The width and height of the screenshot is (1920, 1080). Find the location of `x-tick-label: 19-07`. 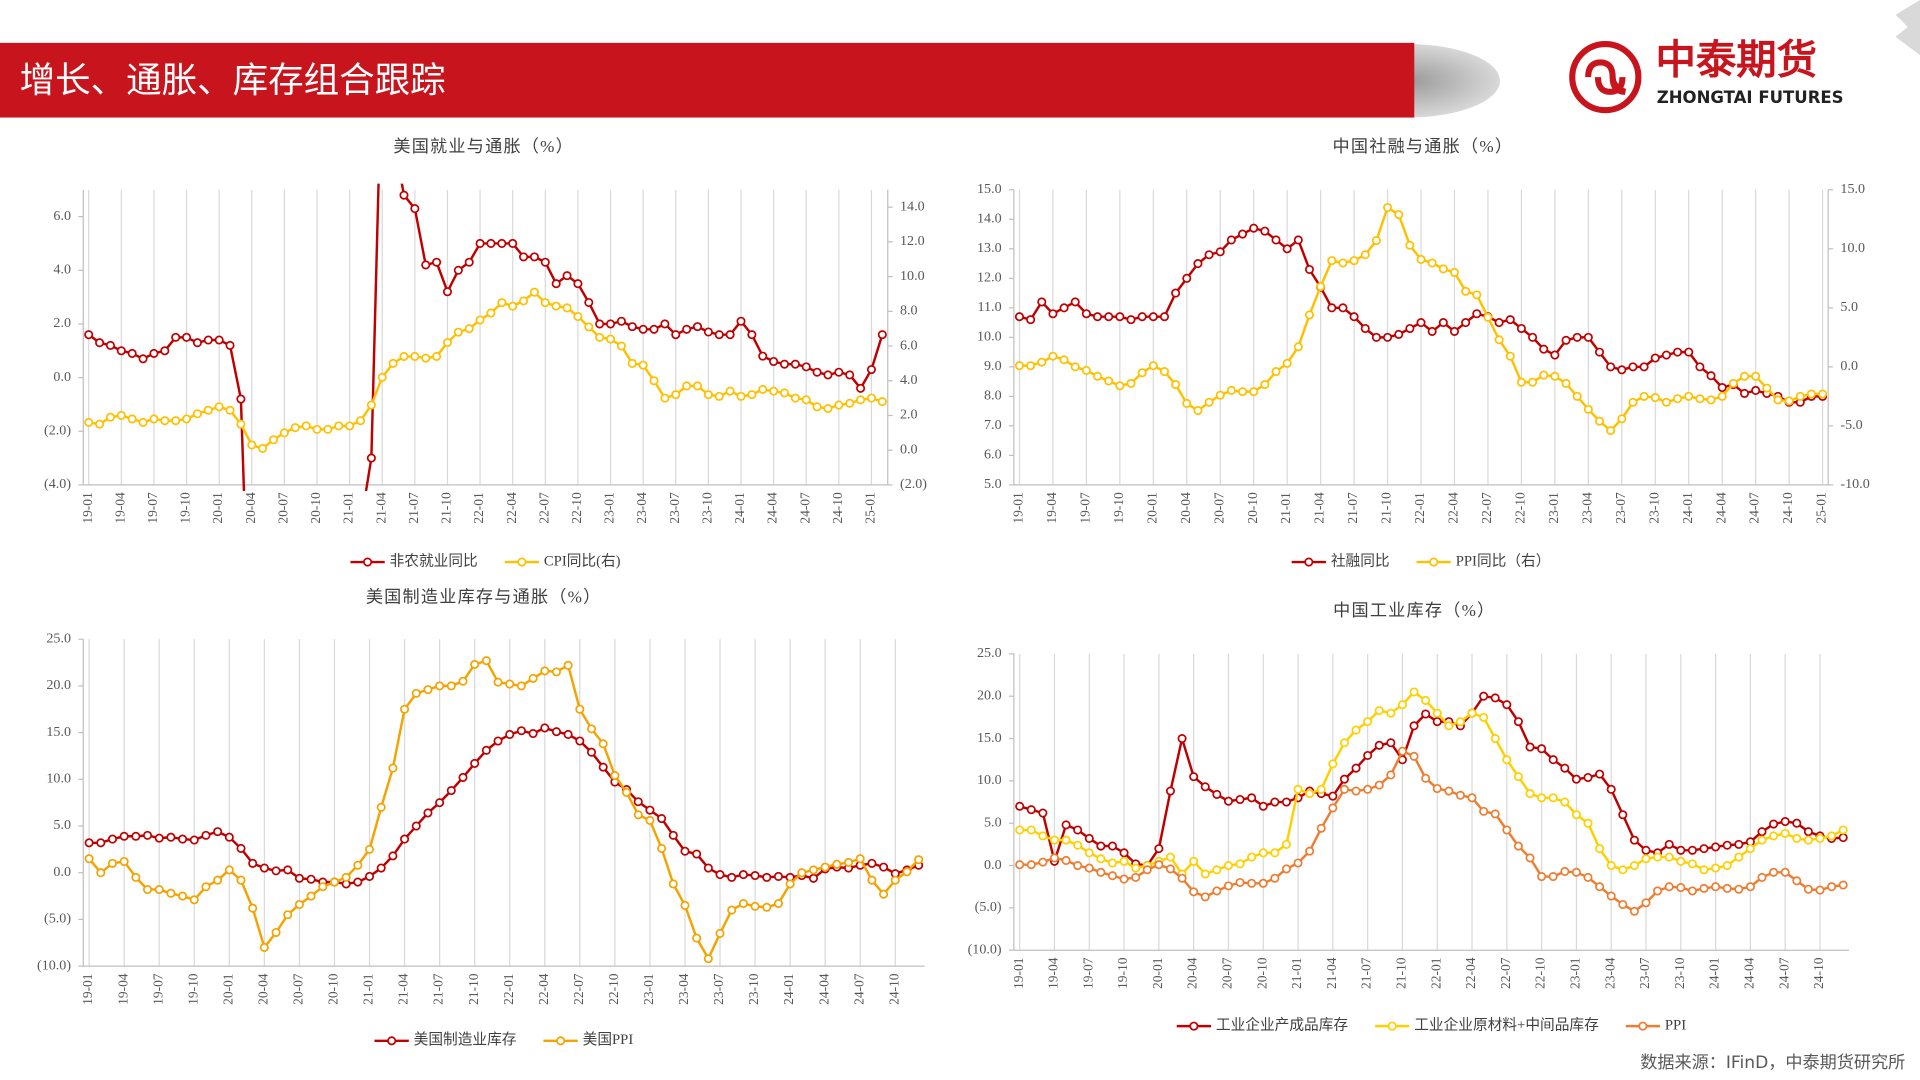

x-tick-label: 19-07 is located at coordinates (1087, 973).